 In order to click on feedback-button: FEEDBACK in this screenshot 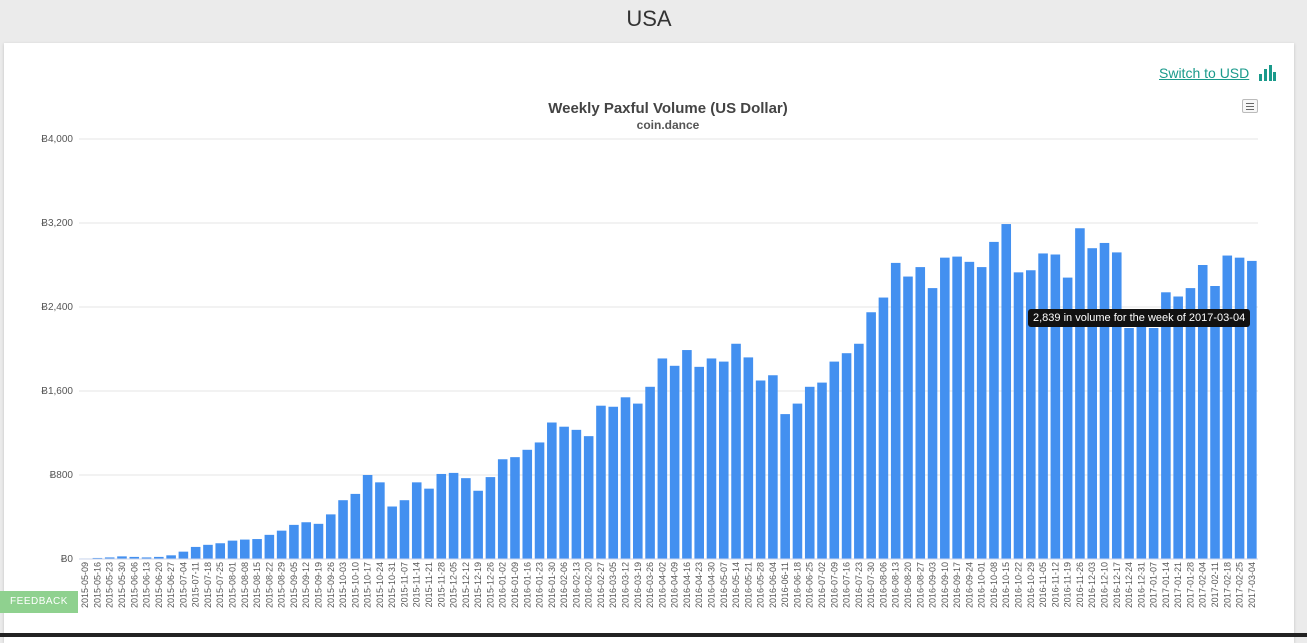, I will do `click(39, 602)`.